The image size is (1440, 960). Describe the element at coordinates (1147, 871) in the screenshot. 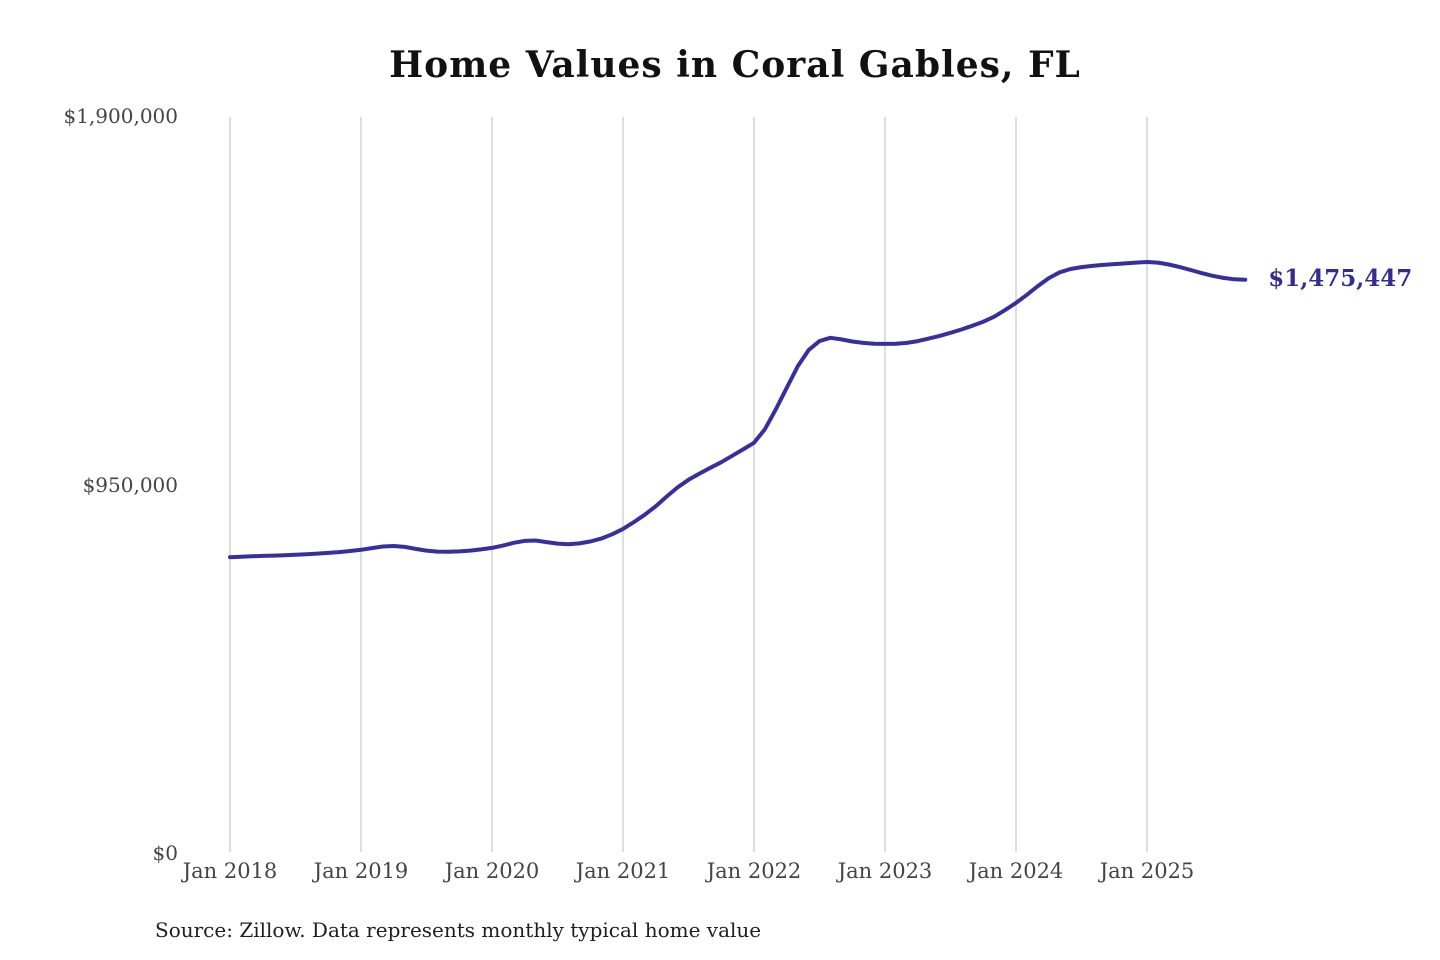

I see `x-tick-label: Jan 2025` at that location.